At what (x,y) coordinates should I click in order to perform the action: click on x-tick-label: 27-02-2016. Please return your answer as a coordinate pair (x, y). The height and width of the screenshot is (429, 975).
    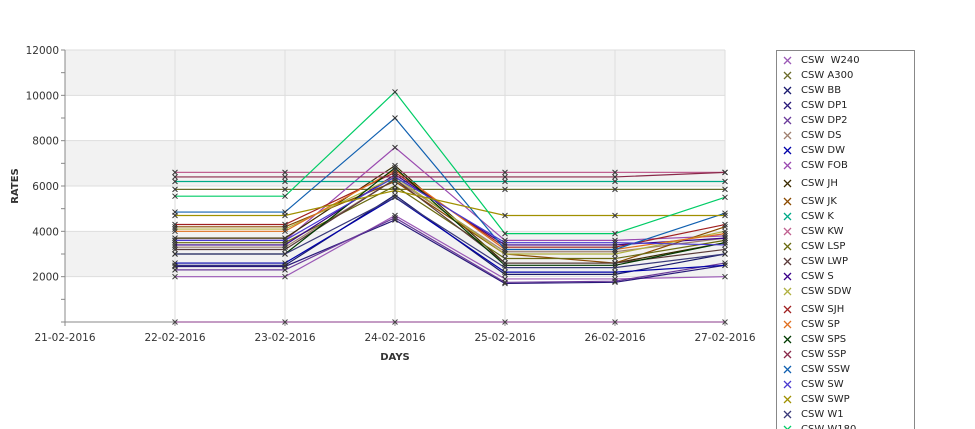
    Looking at the image, I should click on (724, 338).